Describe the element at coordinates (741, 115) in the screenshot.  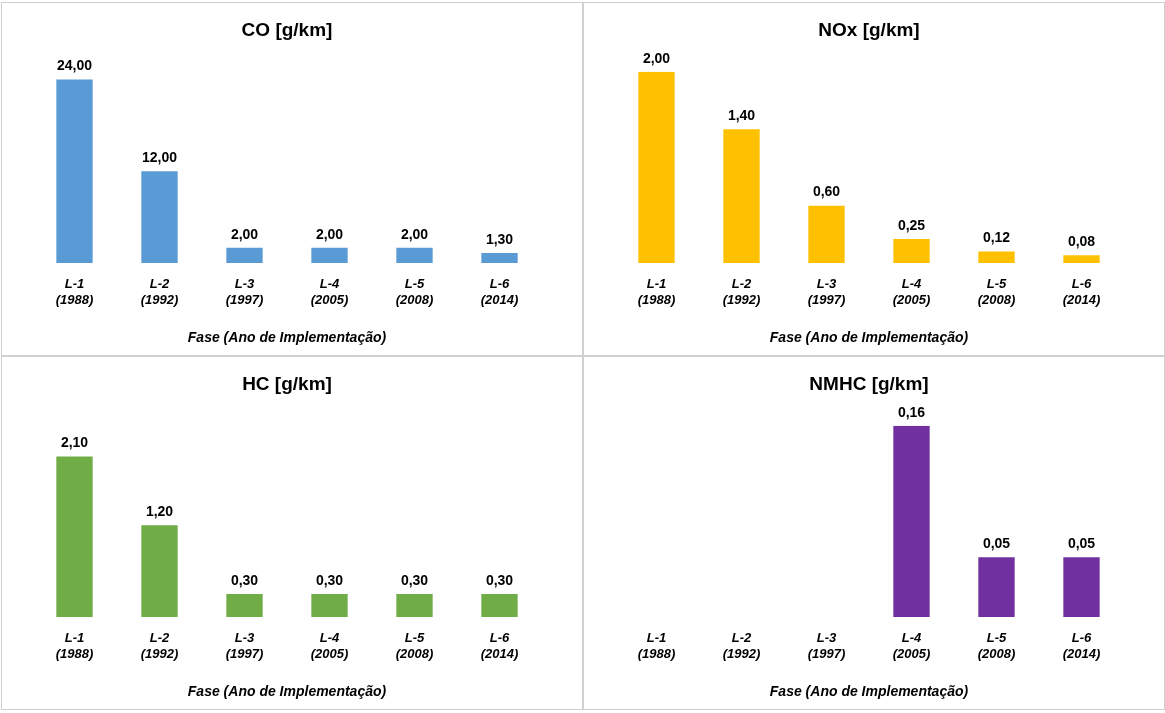
I see `data-label: 1,40` at that location.